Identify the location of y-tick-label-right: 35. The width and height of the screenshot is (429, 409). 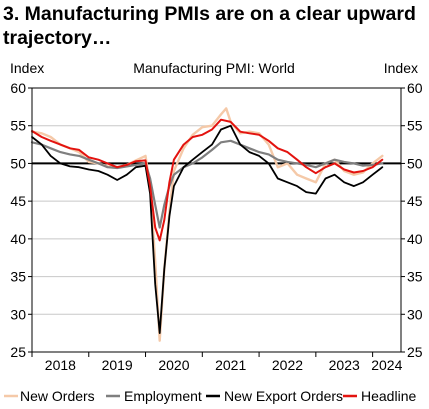
(415, 277).